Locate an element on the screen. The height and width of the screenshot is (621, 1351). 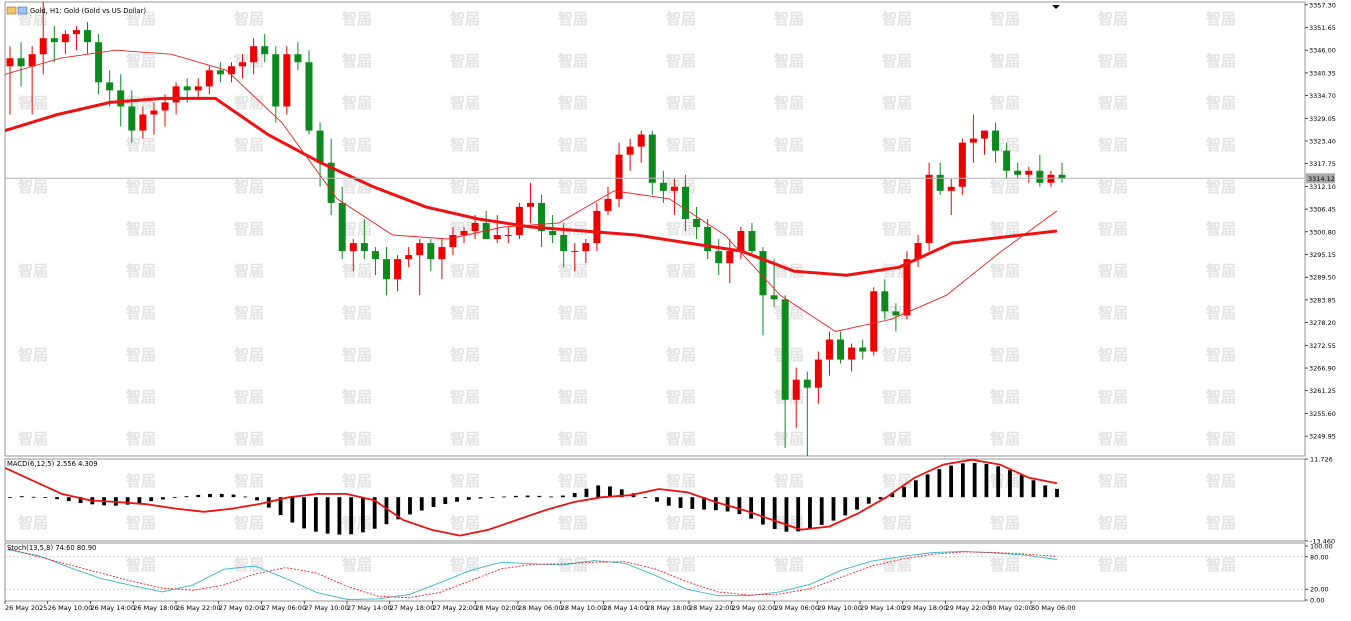
stochastic-panel is located at coordinates (655, 574).